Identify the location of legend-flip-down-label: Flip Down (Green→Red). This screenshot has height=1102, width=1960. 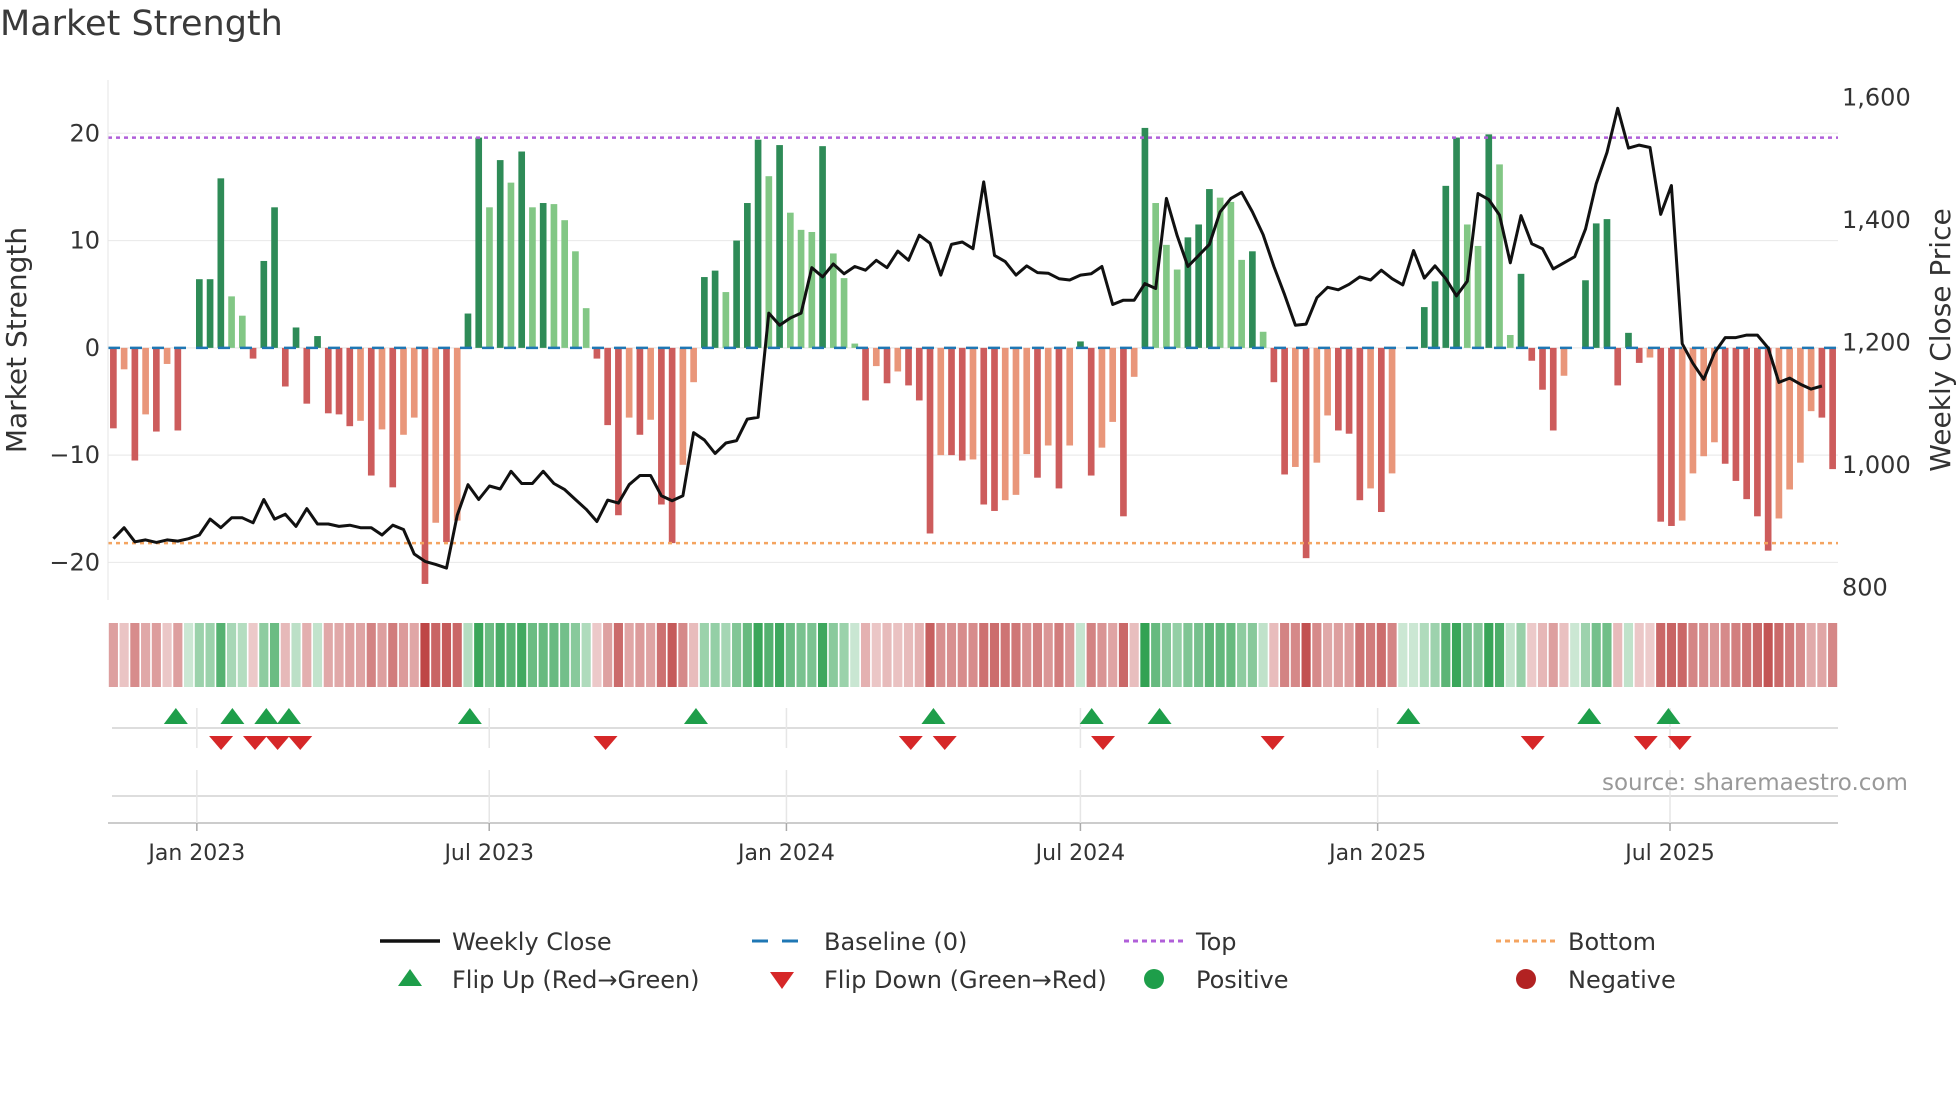
(965, 980).